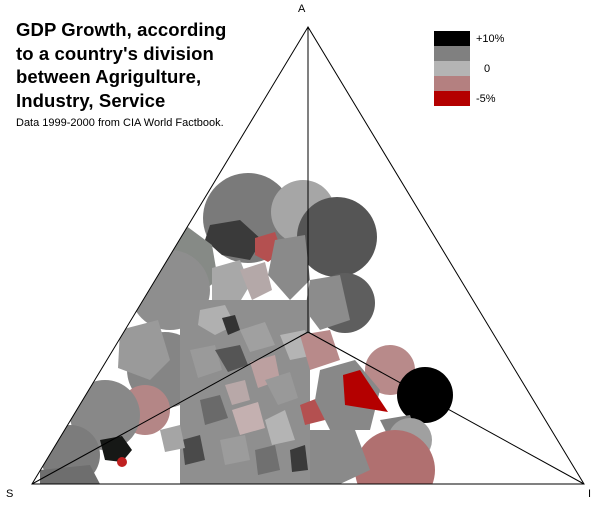  I want to click on legend-item: -5%, so click(469, 98).